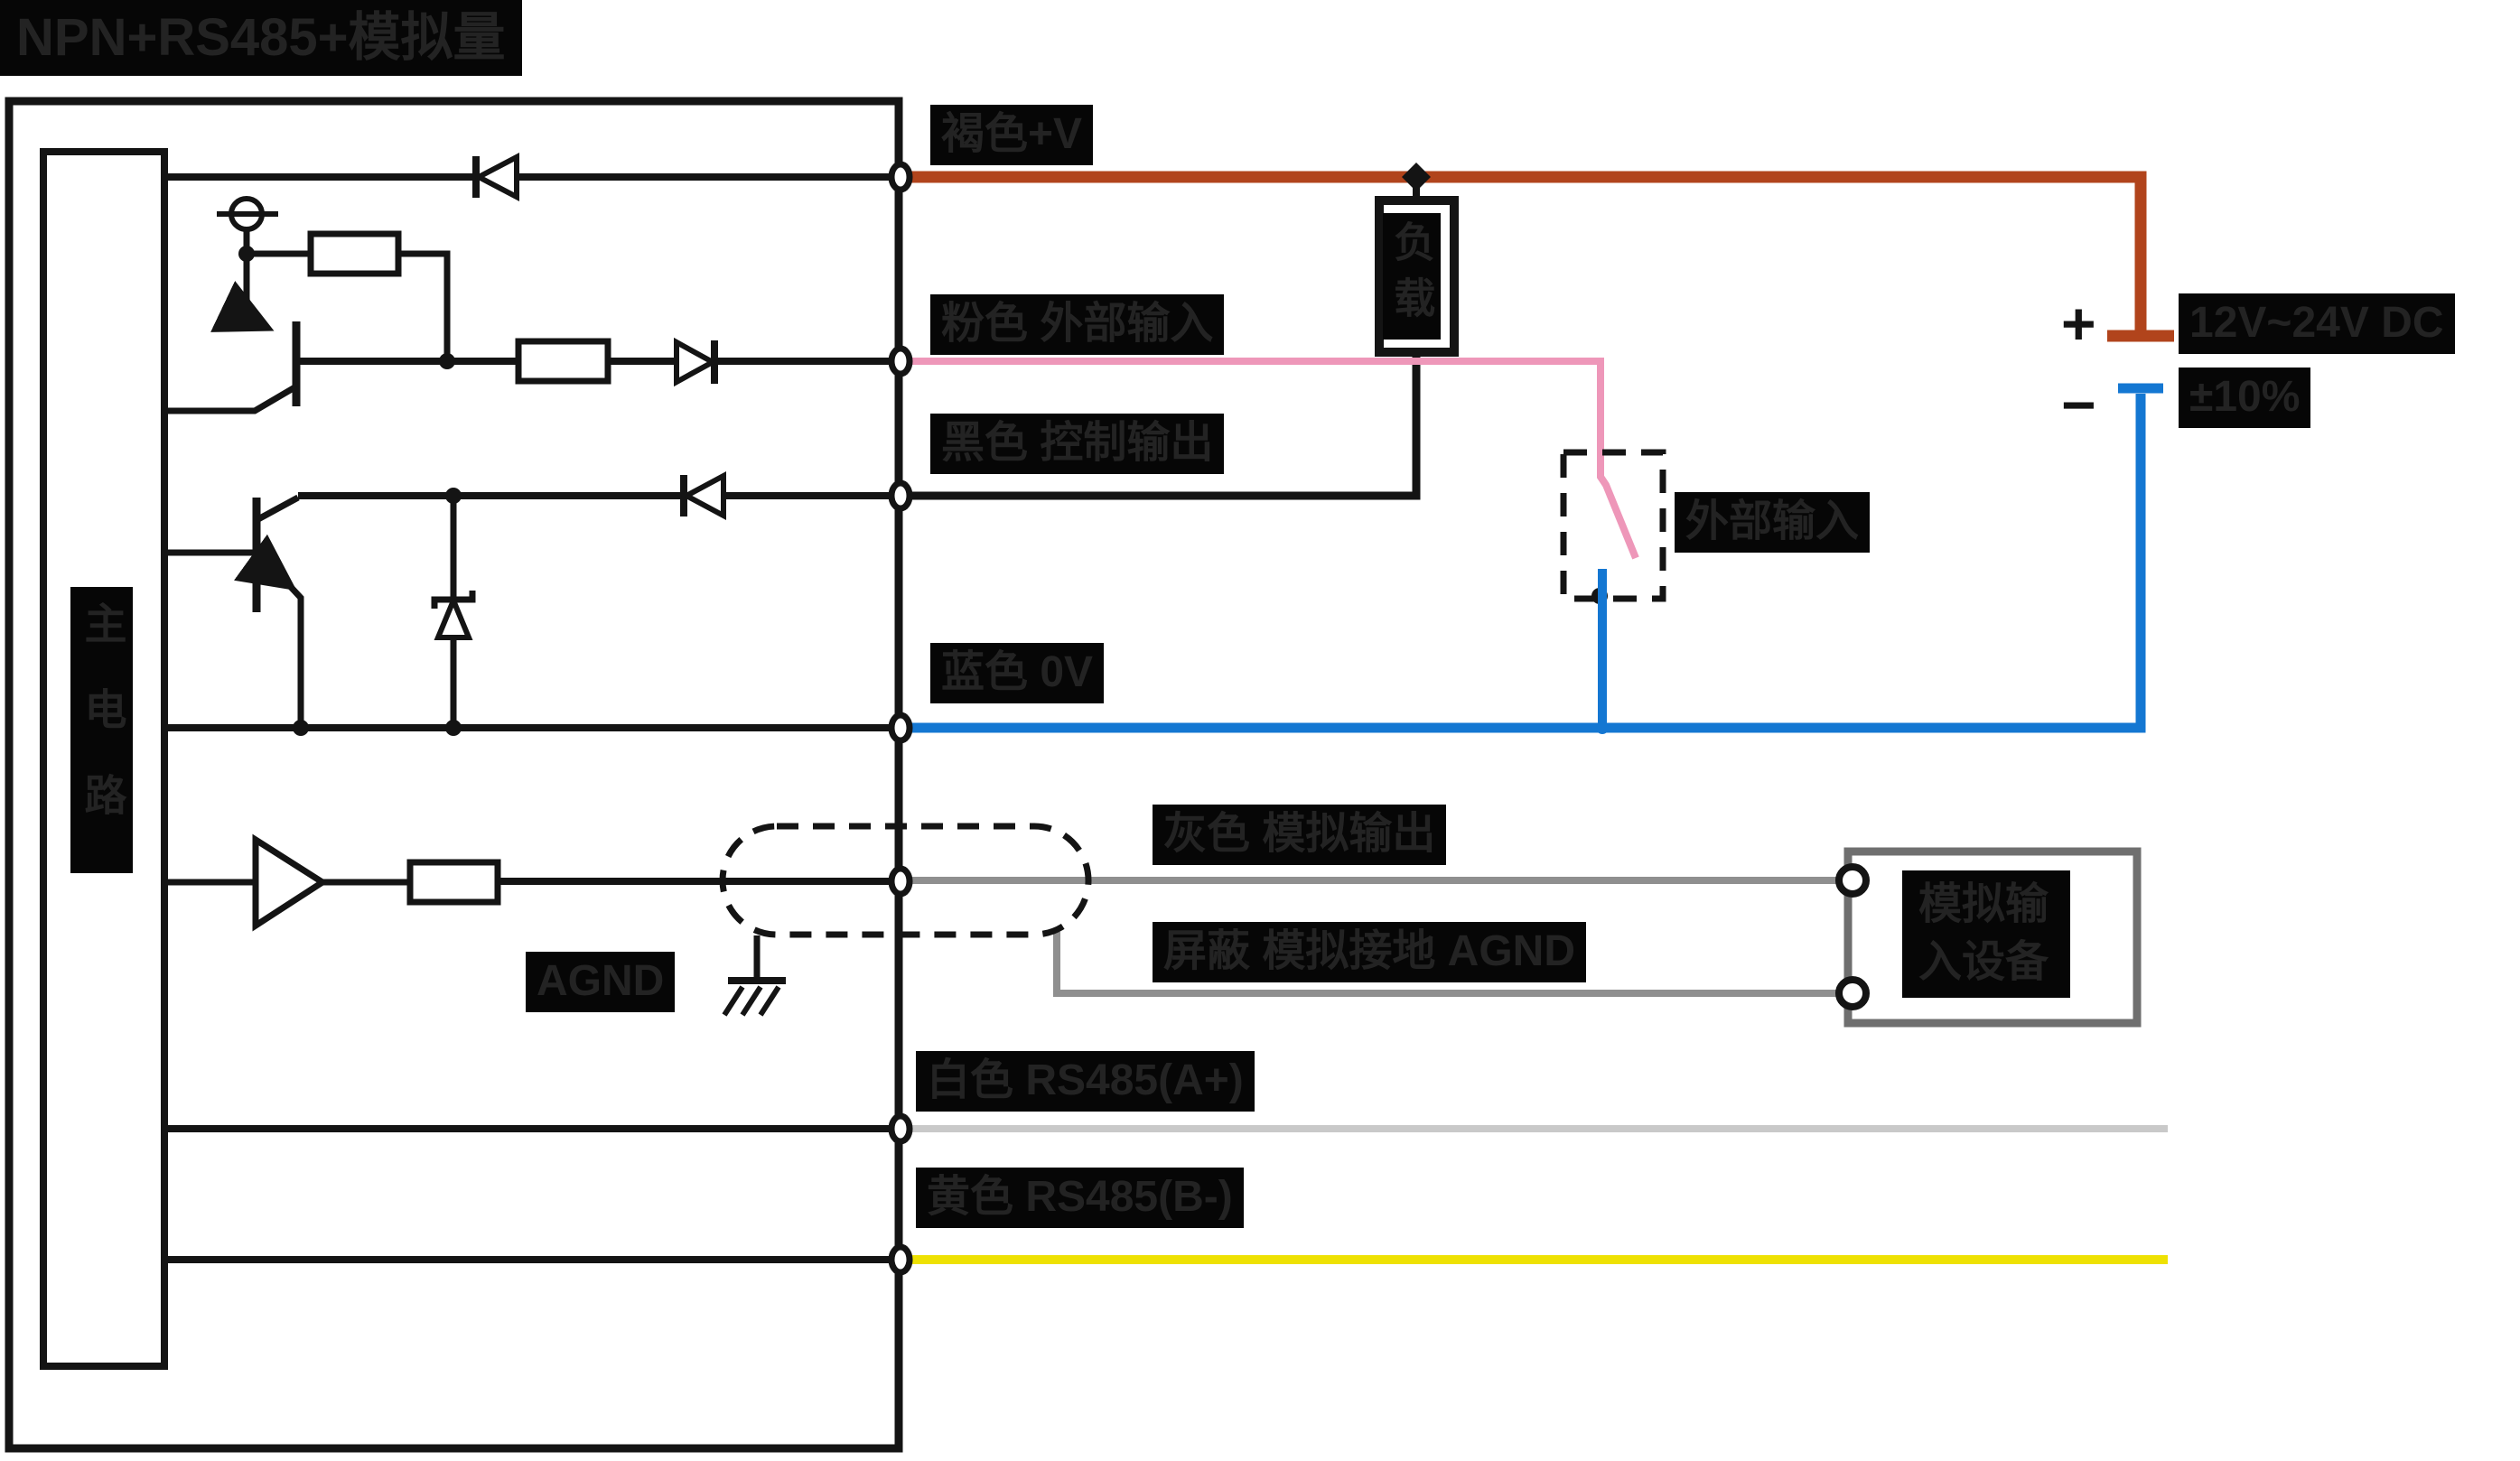 This screenshot has width=2520, height=1461. I want to click on external-input-switch-box, so click(1613, 525).